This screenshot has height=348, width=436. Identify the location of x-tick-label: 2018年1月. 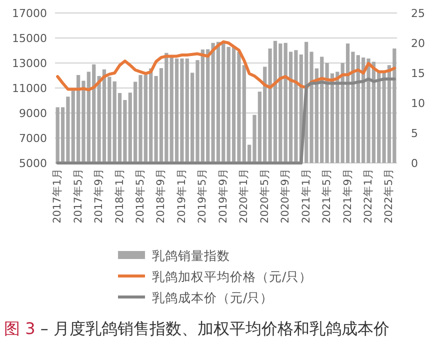
(120, 196).